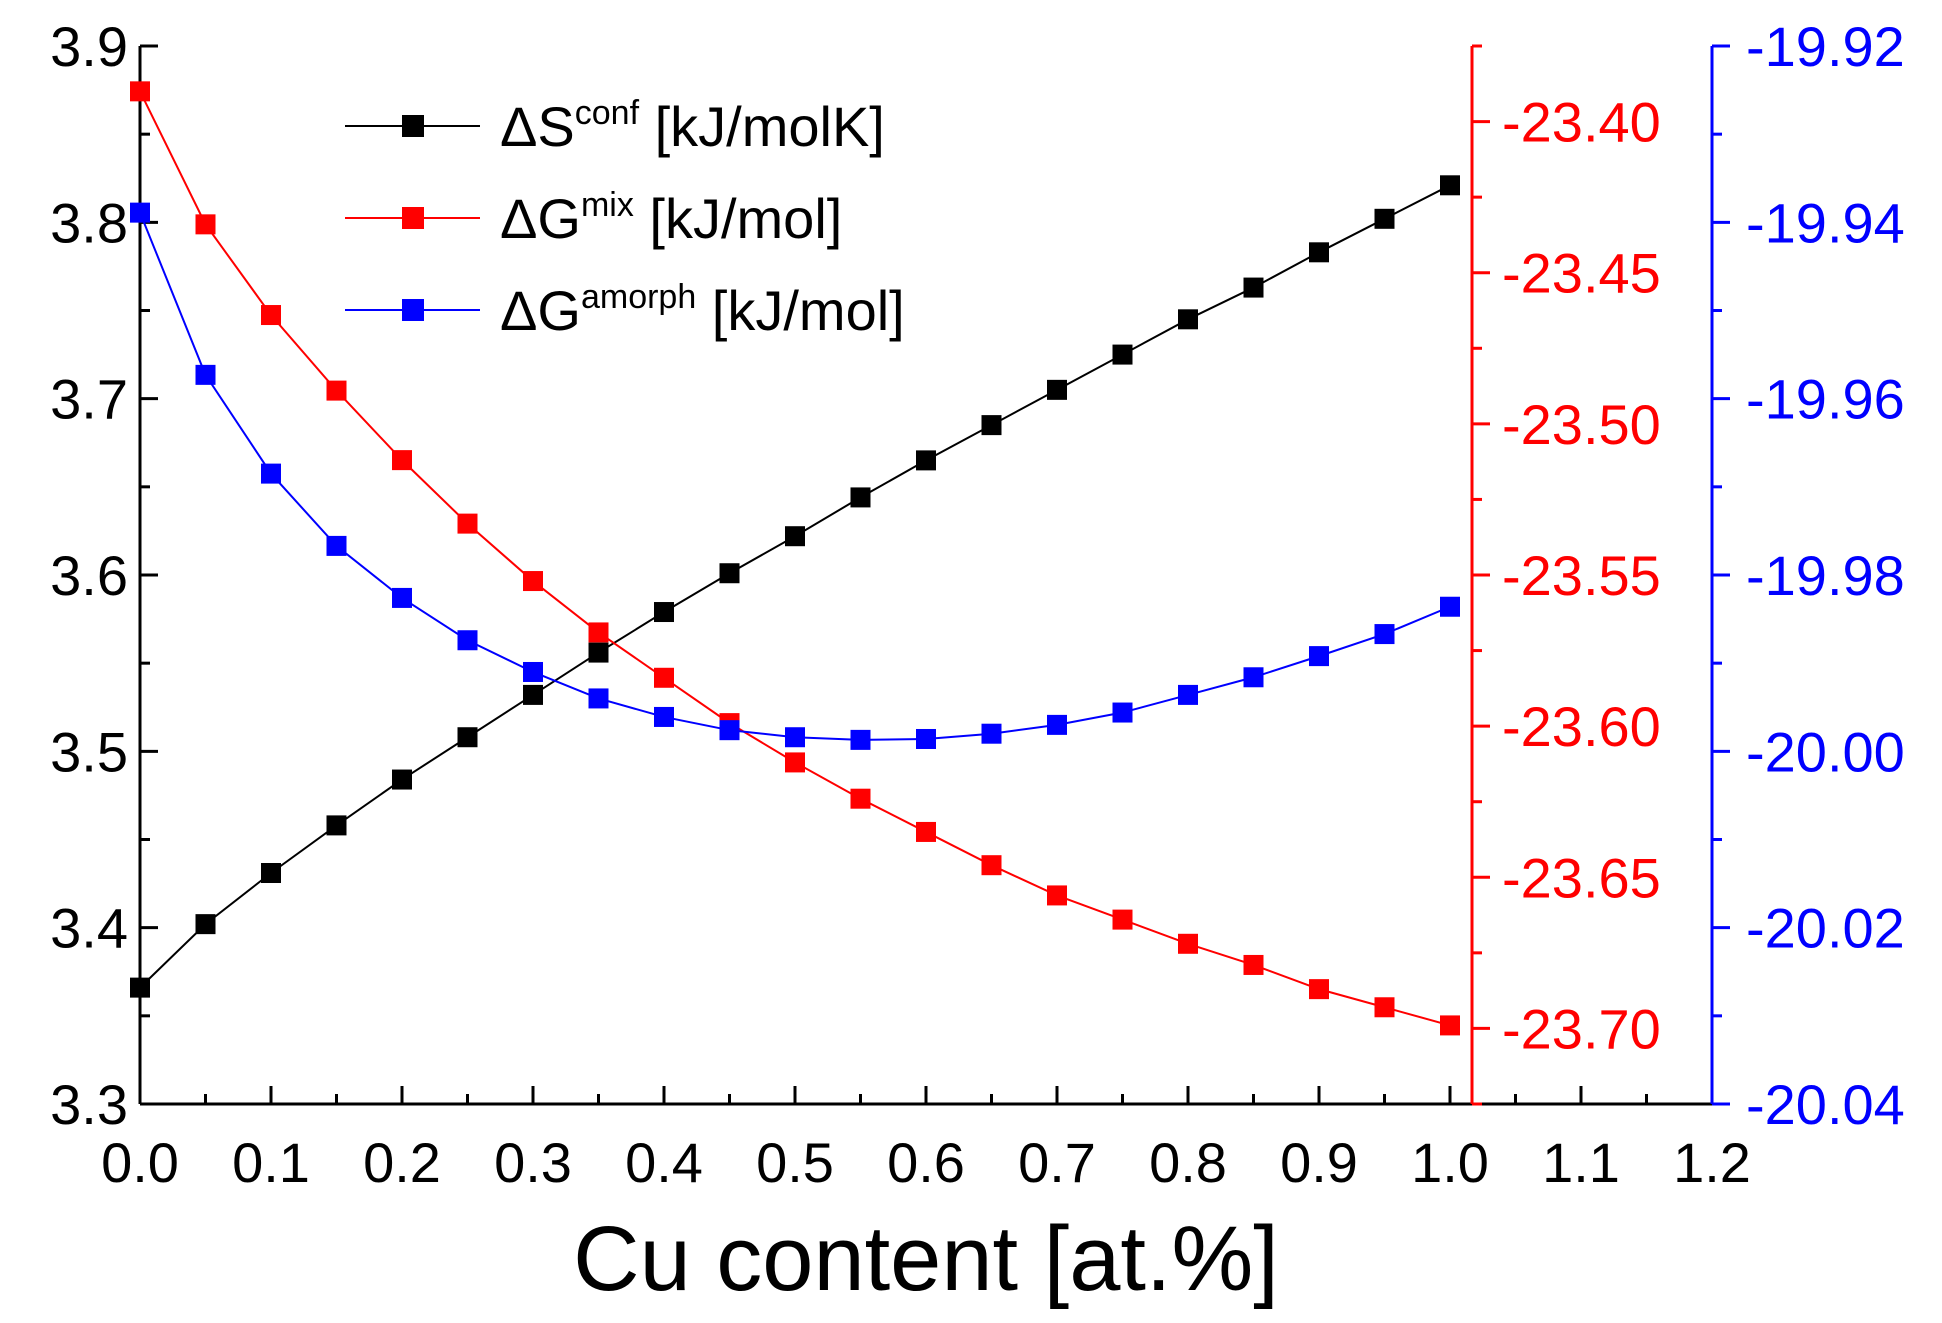 The image size is (1942, 1323). I want to click on red-y-tick-label: -23.50, so click(1581, 424).